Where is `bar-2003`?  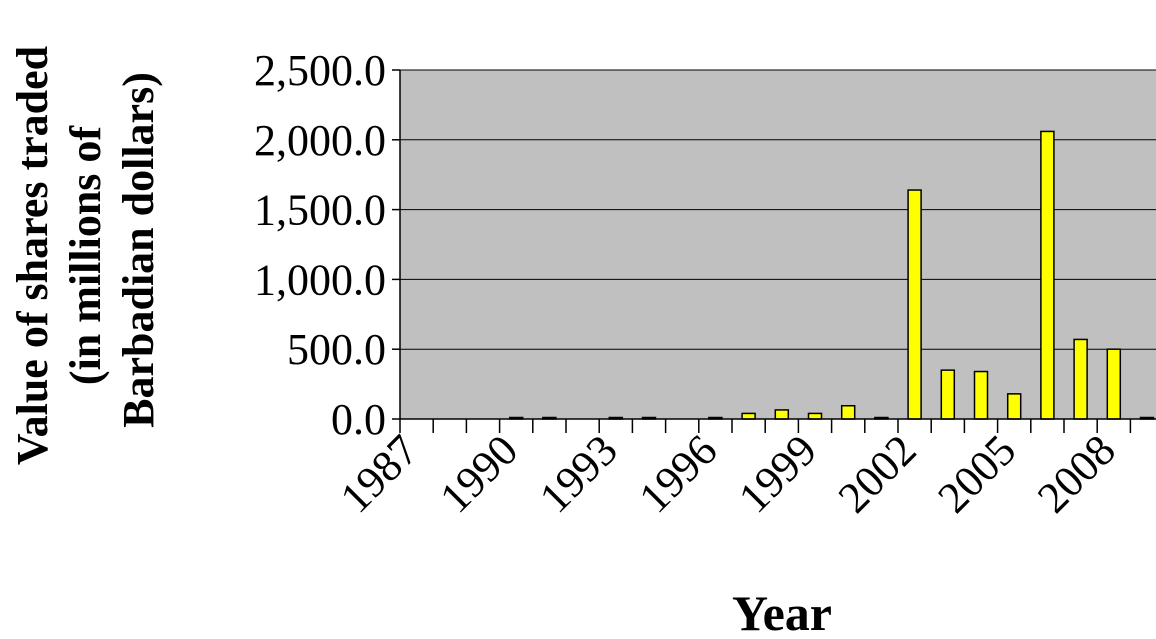 bar-2003 is located at coordinates (948, 394).